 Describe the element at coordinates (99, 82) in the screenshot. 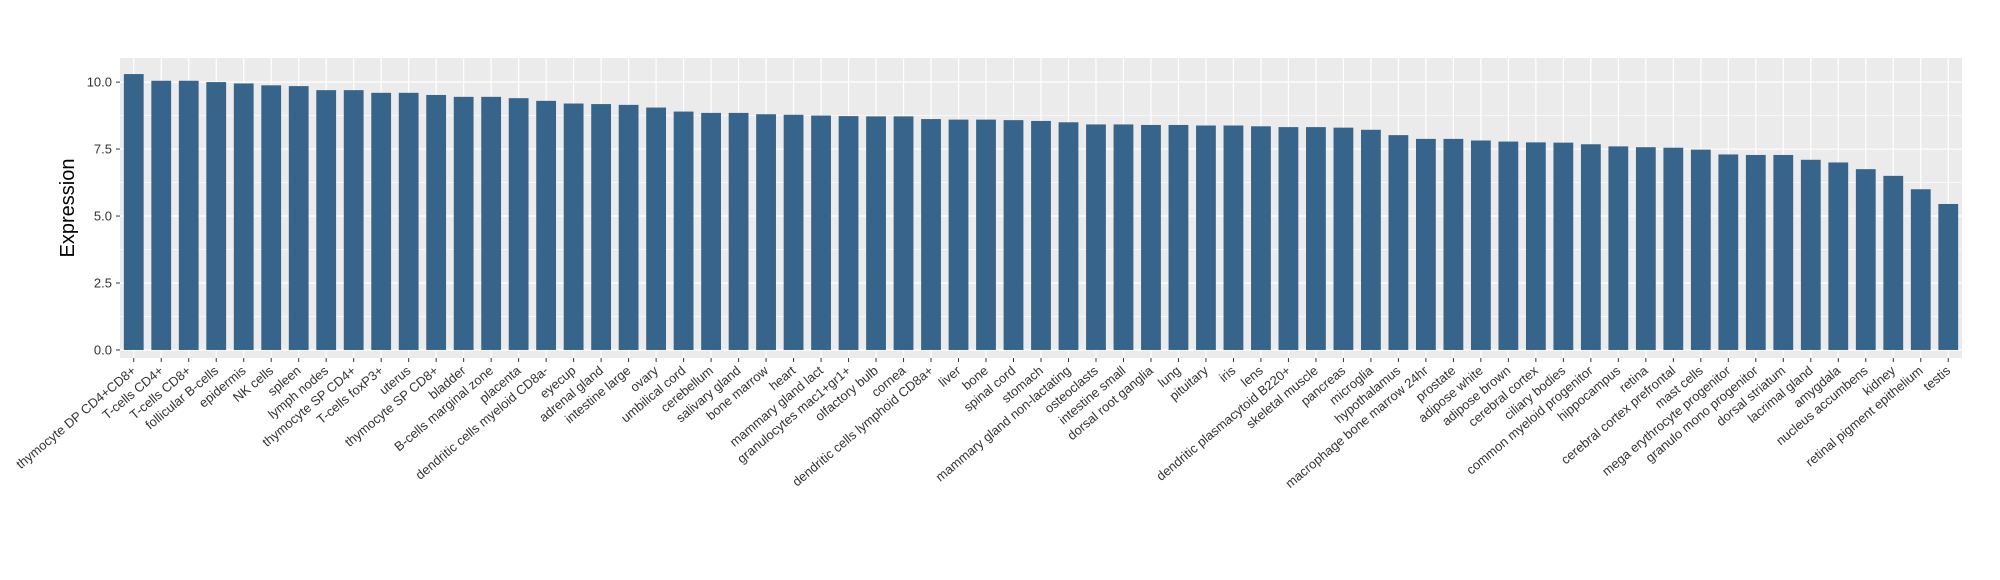

I see `y-tick-label: 10.0` at that location.